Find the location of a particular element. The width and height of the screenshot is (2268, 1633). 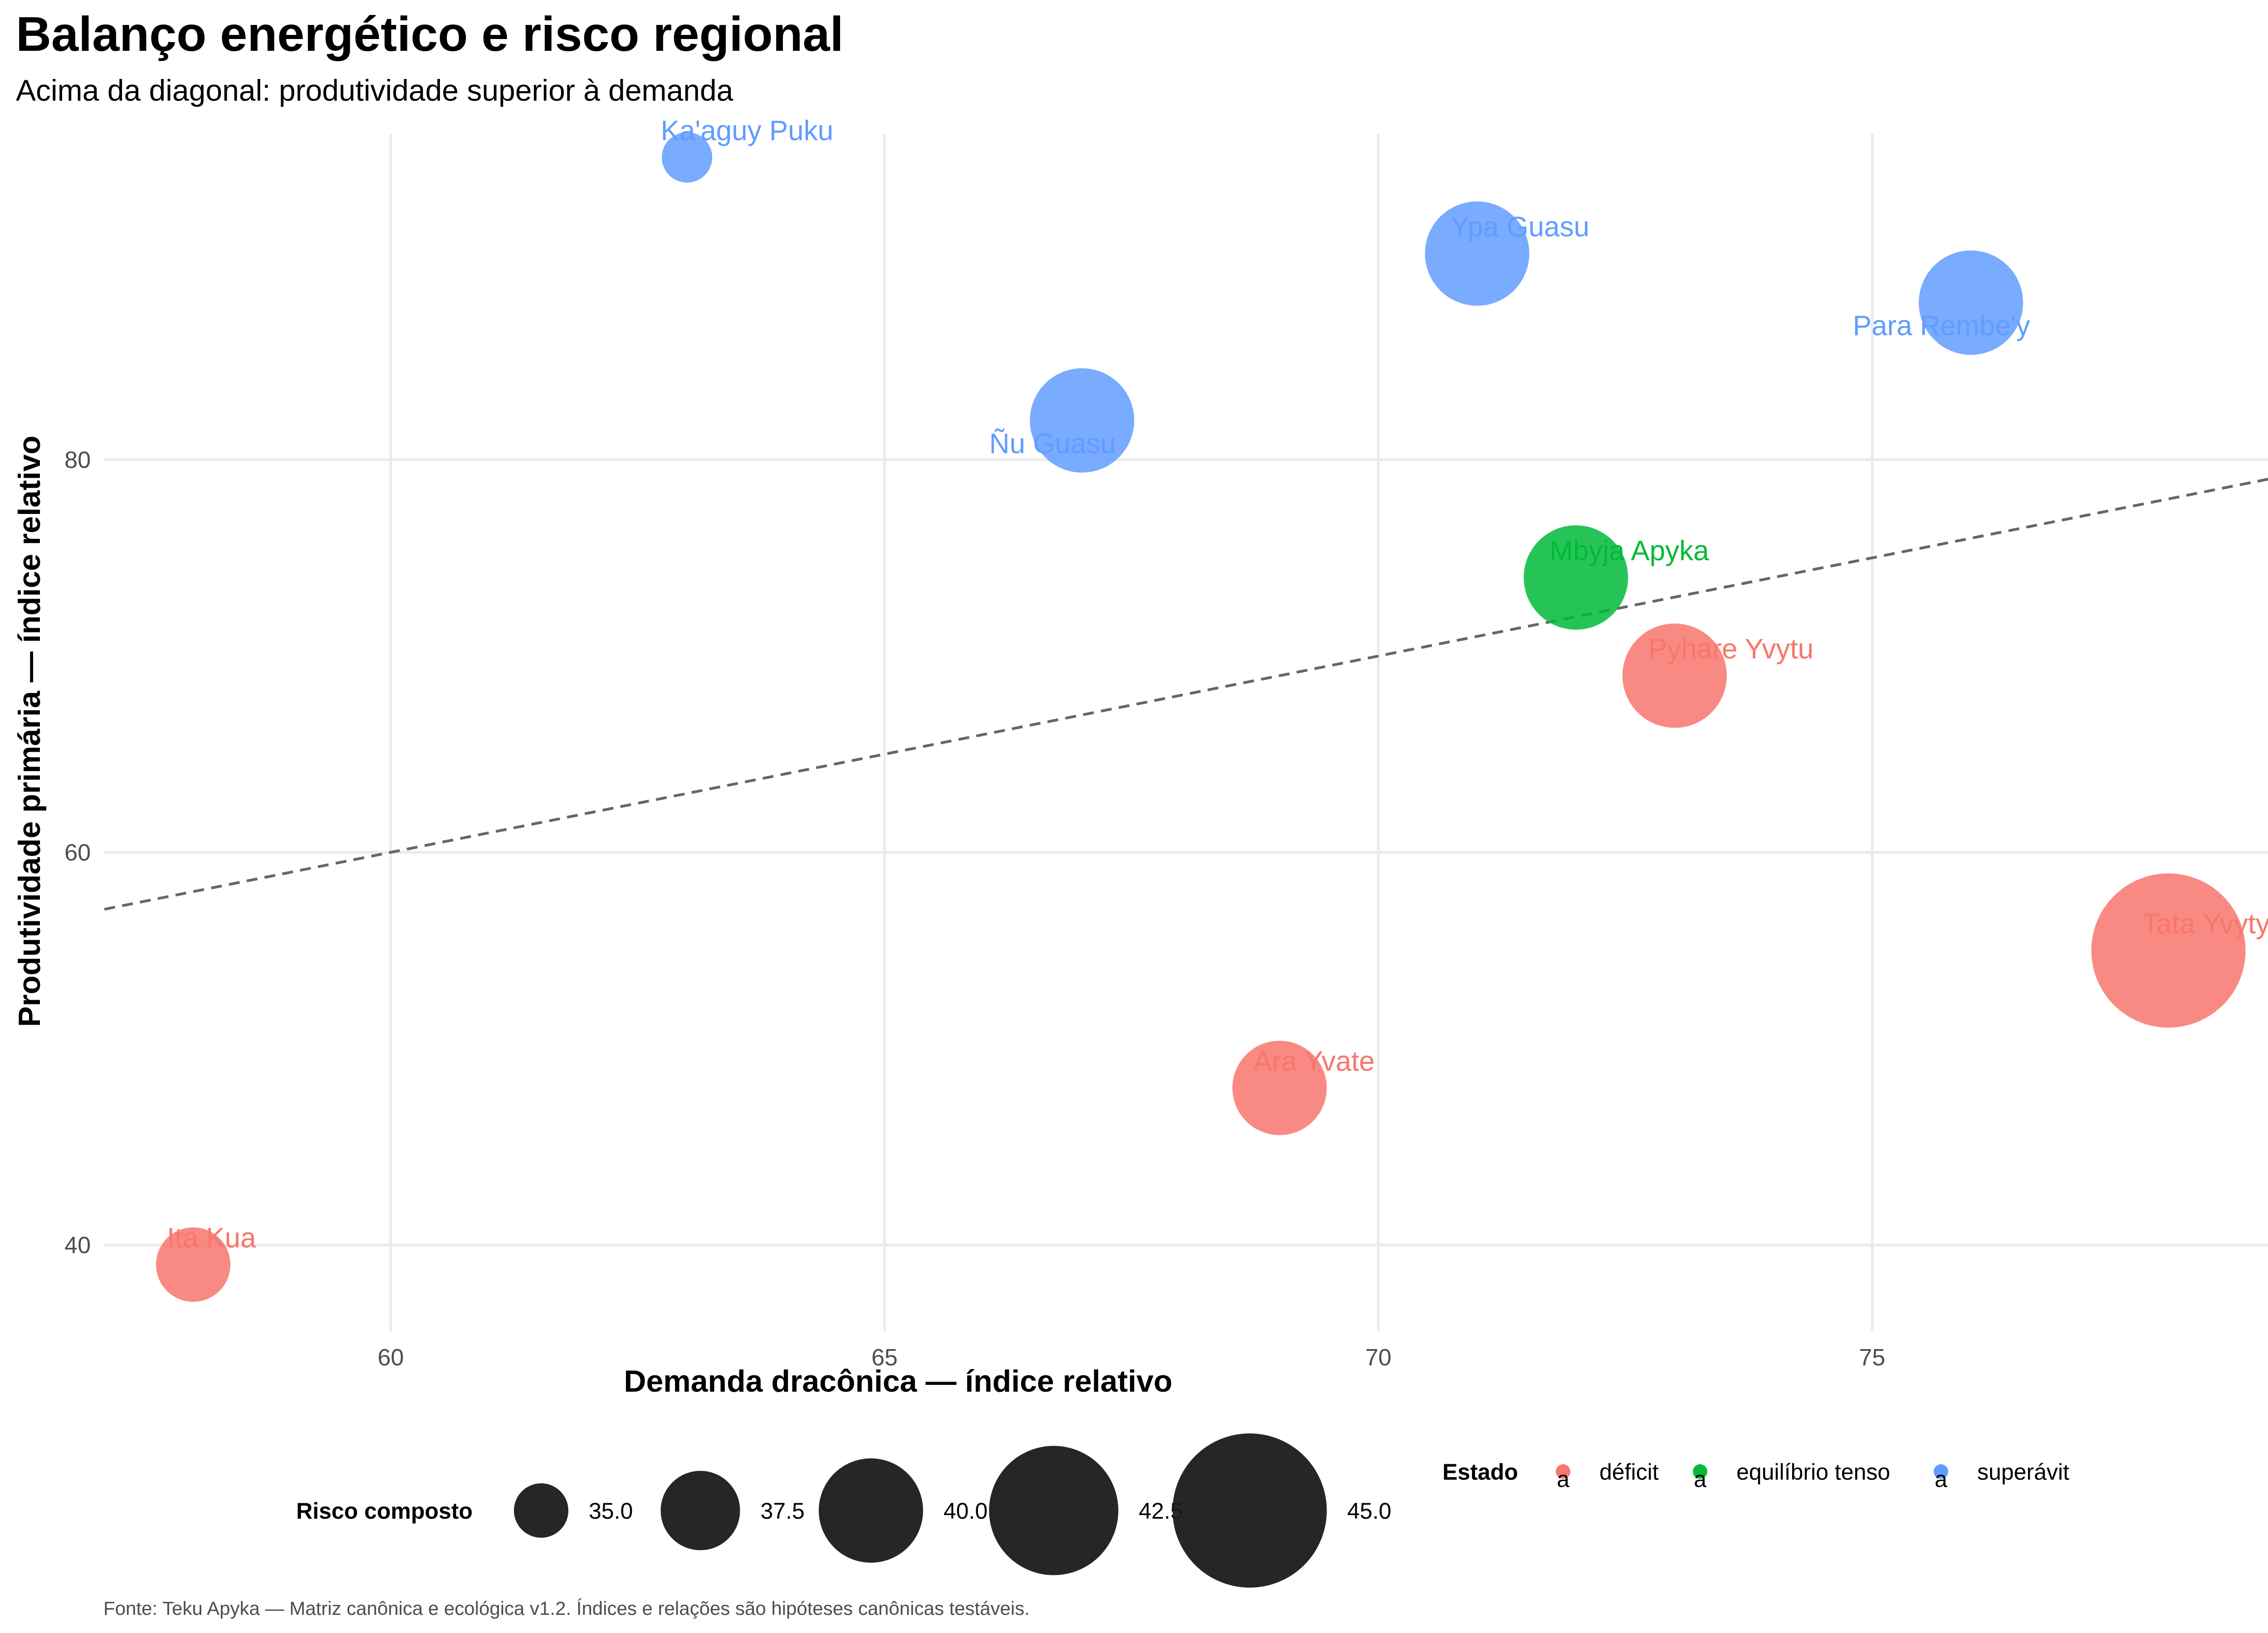

color-legend-label: déficit is located at coordinates (1629, 1472).